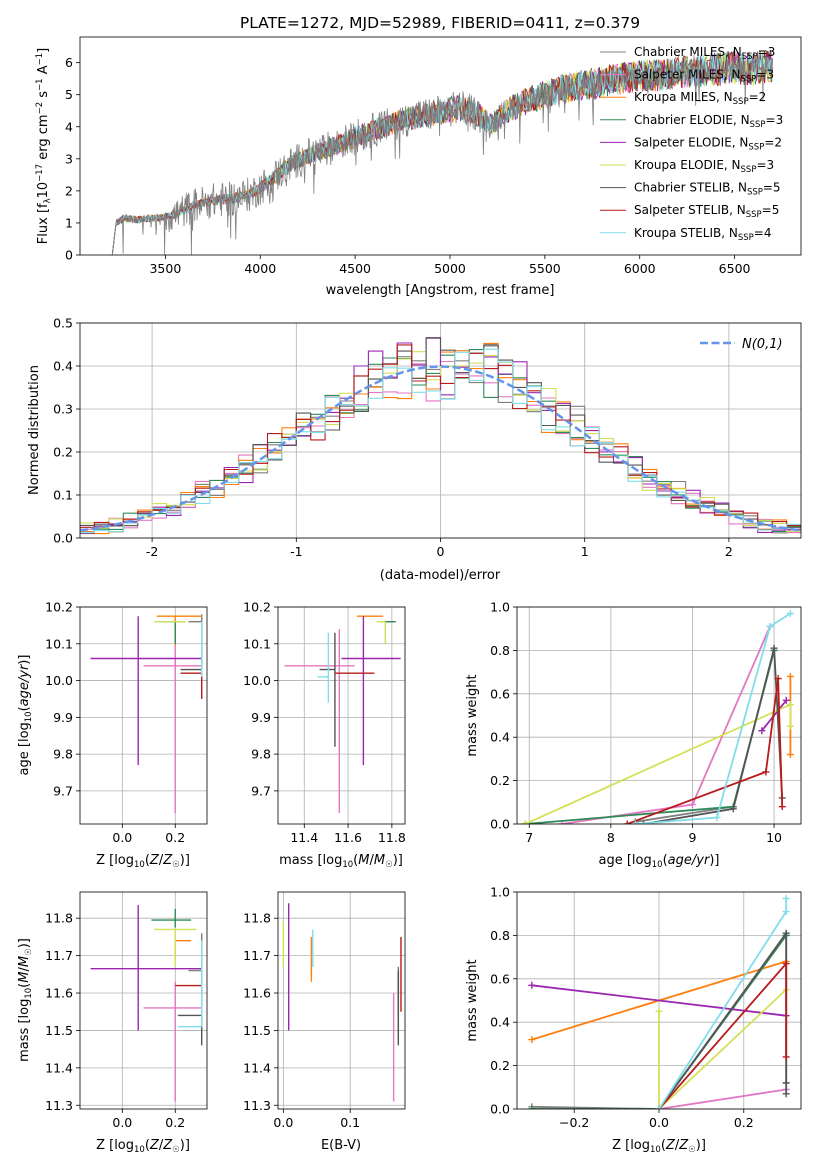 This screenshot has width=819, height=1170. What do you see at coordinates (257, 955) in the screenshot?
I see `y-tick-label: 11.7` at bounding box center [257, 955].